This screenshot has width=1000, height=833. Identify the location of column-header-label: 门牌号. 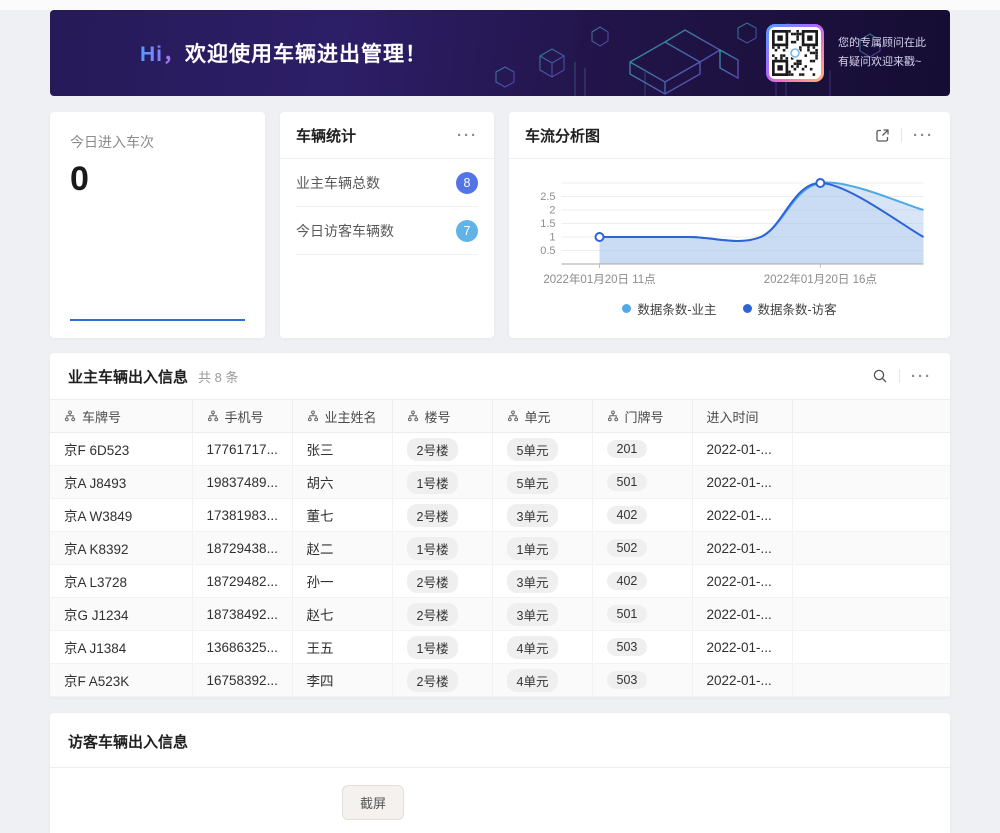
(644, 417).